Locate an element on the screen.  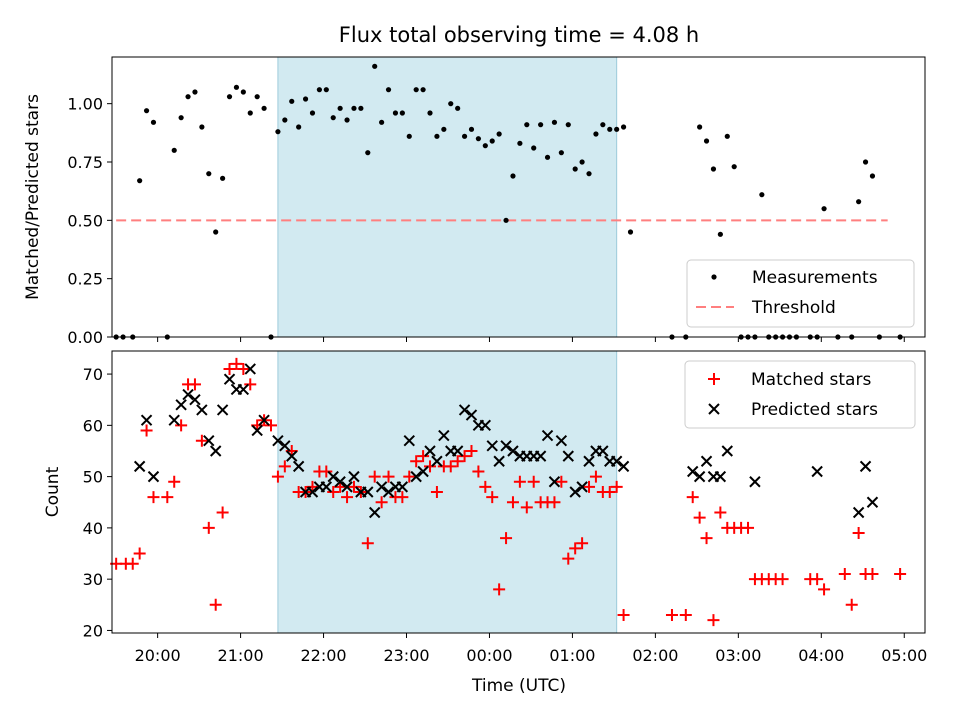
top-y-tick-label: 1.00 is located at coordinates (85, 104).